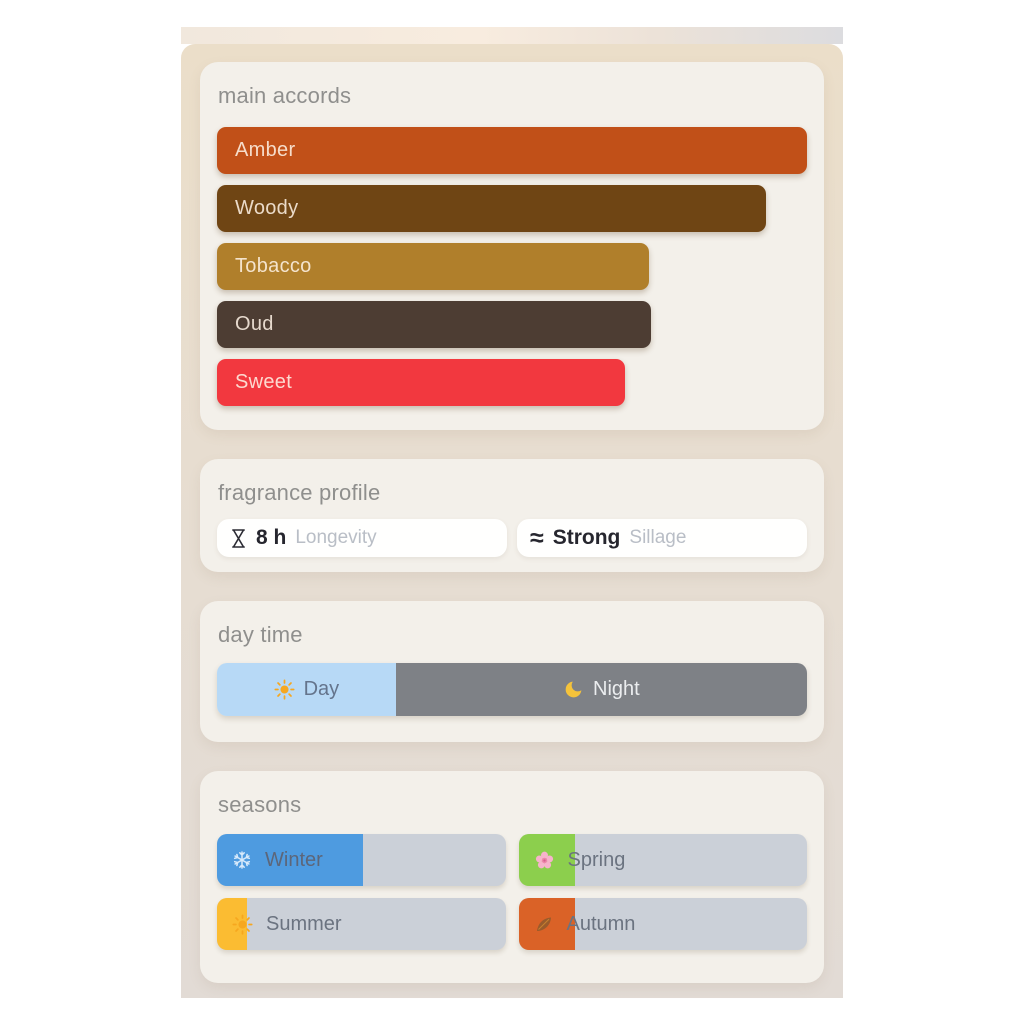  I want to click on sillage-value: Strong, so click(586, 537).